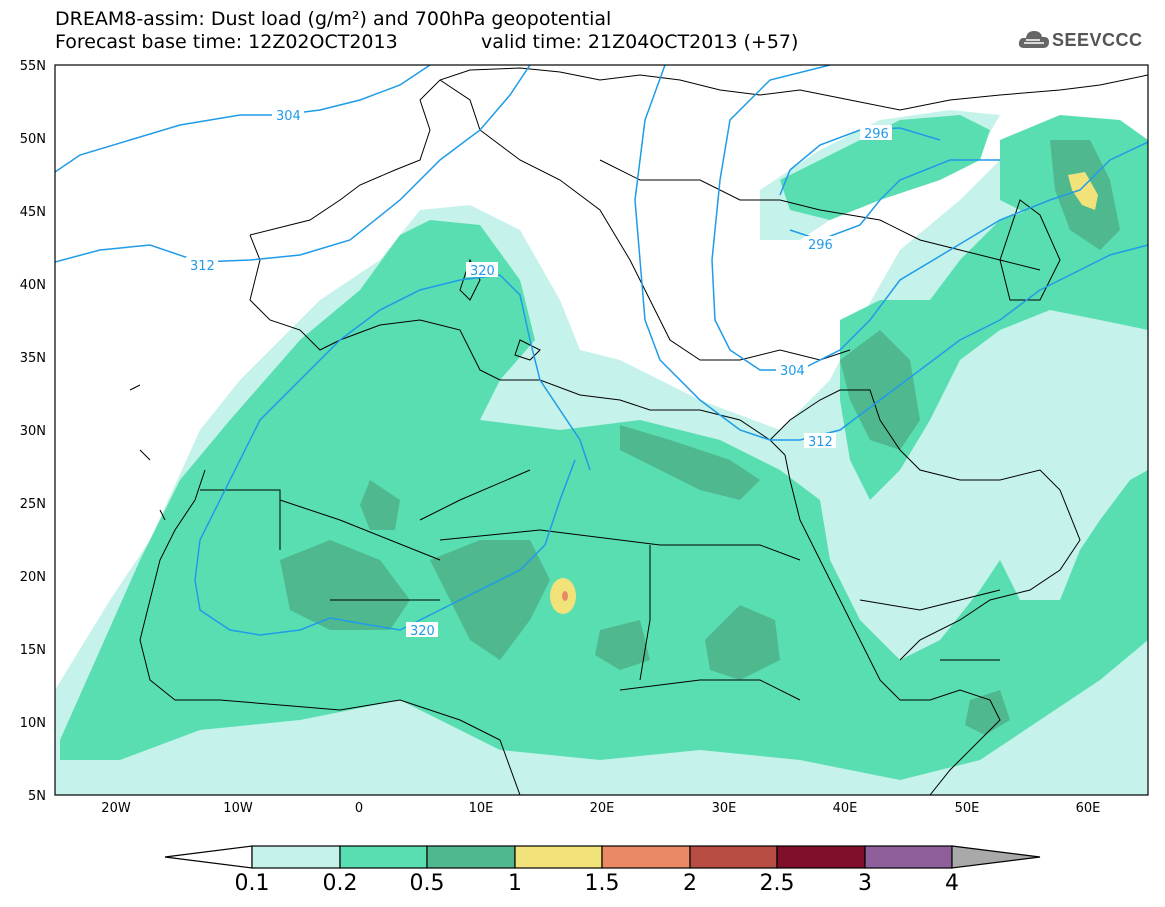 This screenshot has height=907, width=1165. What do you see at coordinates (865, 883) in the screenshot?
I see `colorbar-label: 3` at bounding box center [865, 883].